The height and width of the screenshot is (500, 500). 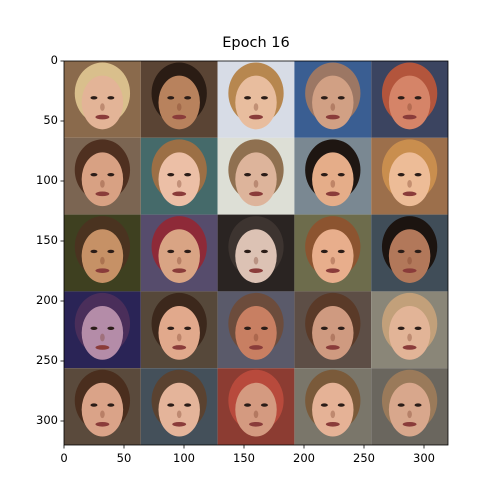 What do you see at coordinates (47, 240) in the screenshot?
I see `y-tick-label-3: 150` at bounding box center [47, 240].